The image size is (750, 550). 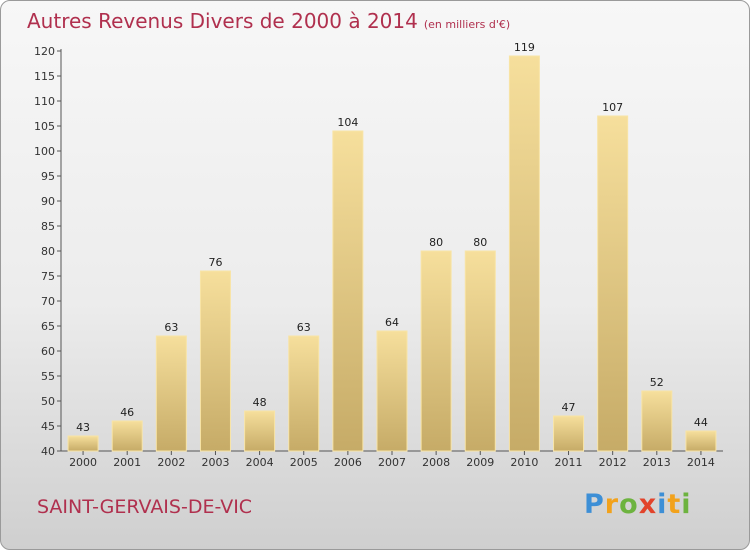 What do you see at coordinates (657, 462) in the screenshot?
I see `x-tick-label: 2013` at bounding box center [657, 462].